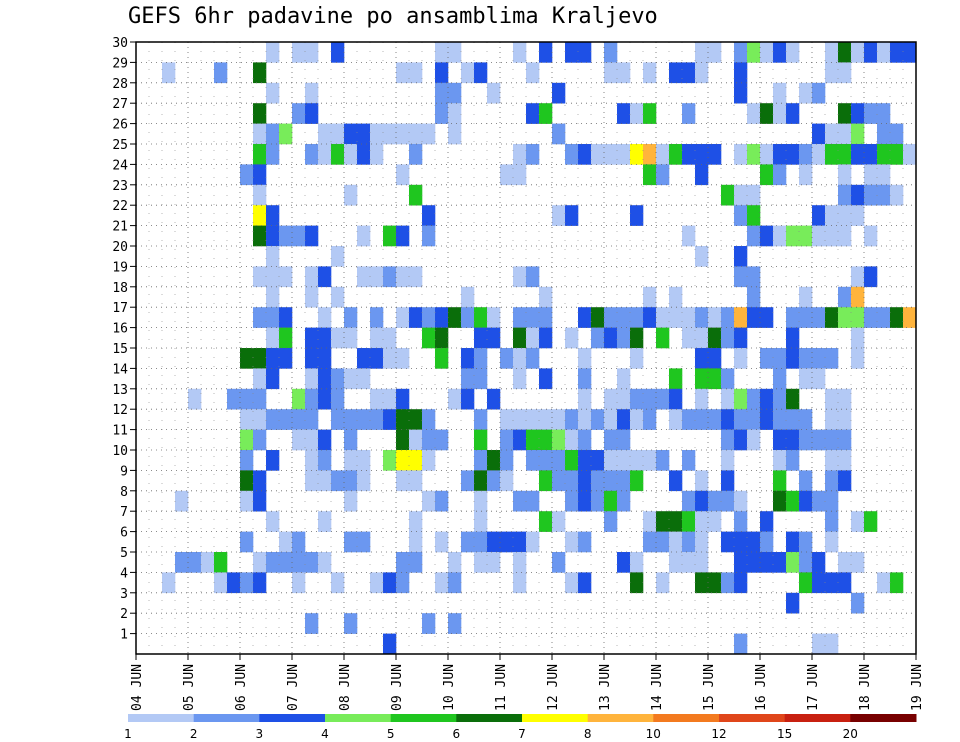  Describe the element at coordinates (522, 734) in the screenshot. I see `legend-label: 7` at that location.